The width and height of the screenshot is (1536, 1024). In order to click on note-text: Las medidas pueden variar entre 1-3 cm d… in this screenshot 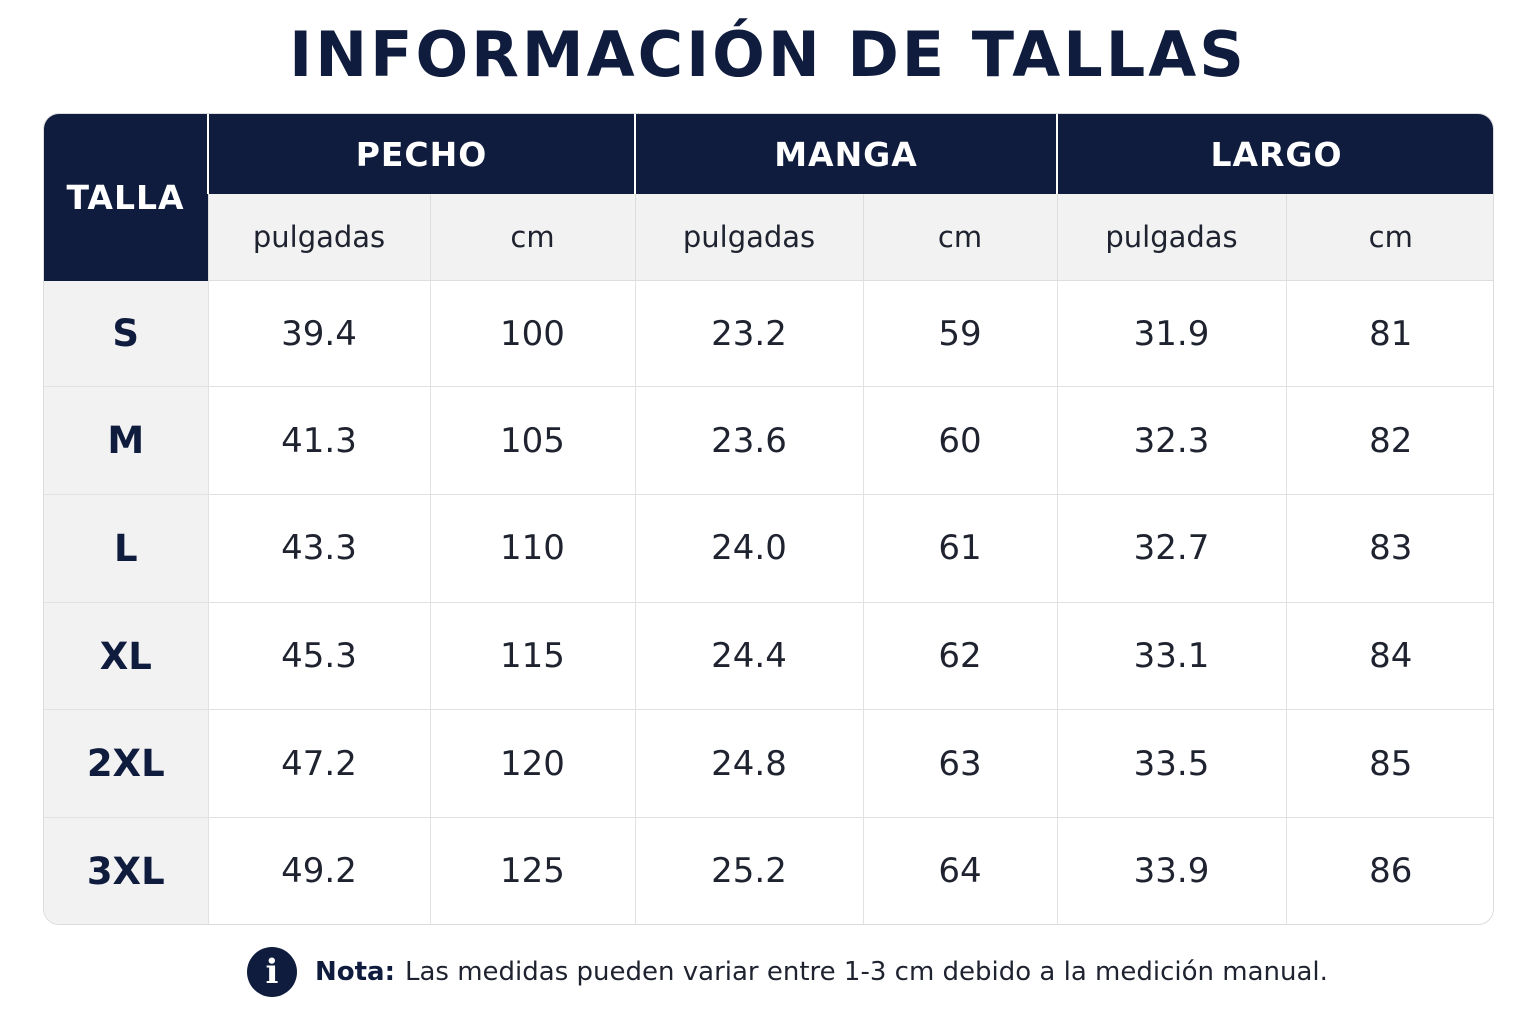, I will do `click(866, 972)`.